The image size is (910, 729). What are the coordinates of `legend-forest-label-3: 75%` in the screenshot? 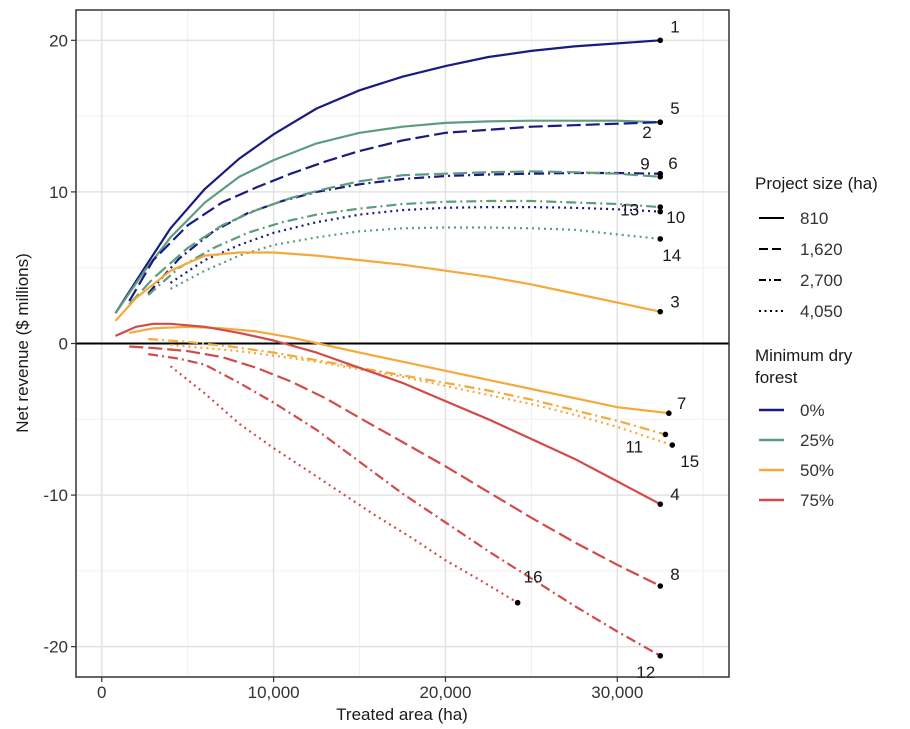 It's located at (817, 500).